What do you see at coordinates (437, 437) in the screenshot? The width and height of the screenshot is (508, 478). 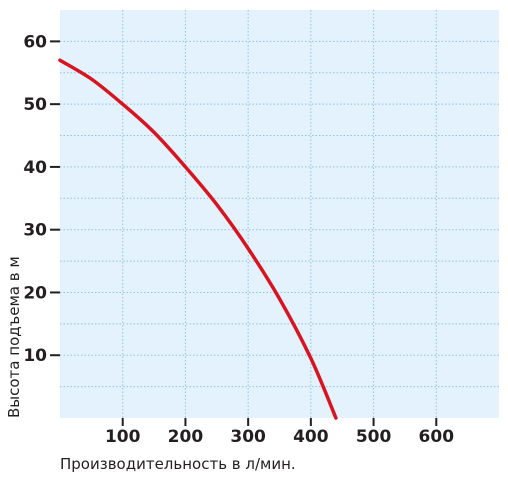 I see `x-tick-label: 600` at bounding box center [437, 437].